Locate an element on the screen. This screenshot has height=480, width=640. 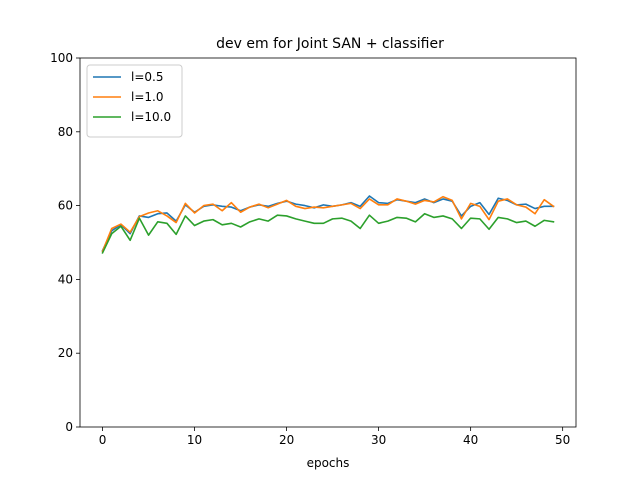
y-tick-label: 40 is located at coordinates (65, 279).